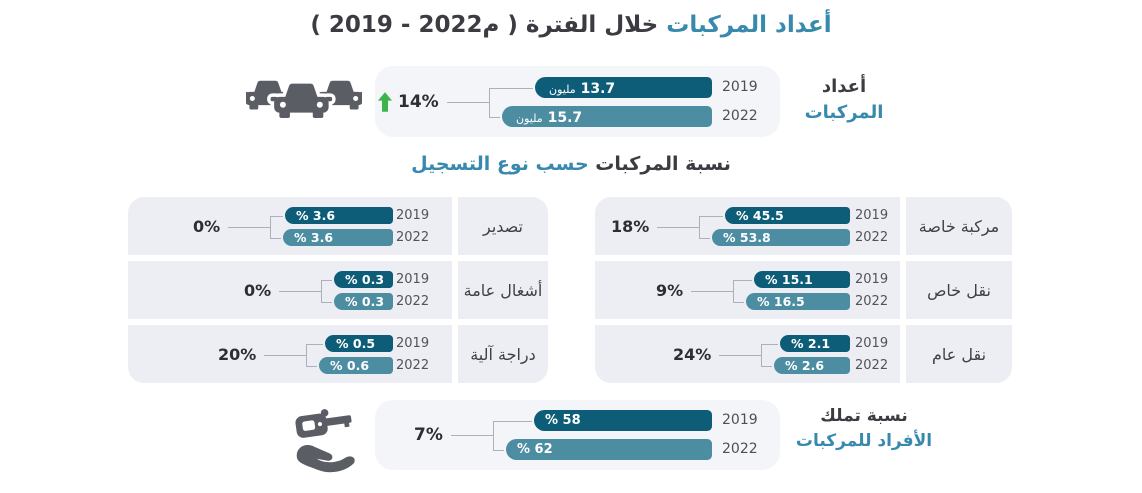 The image size is (1142, 493). What do you see at coordinates (328, 439) in the screenshot?
I see `hand-key-icon` at bounding box center [328, 439].